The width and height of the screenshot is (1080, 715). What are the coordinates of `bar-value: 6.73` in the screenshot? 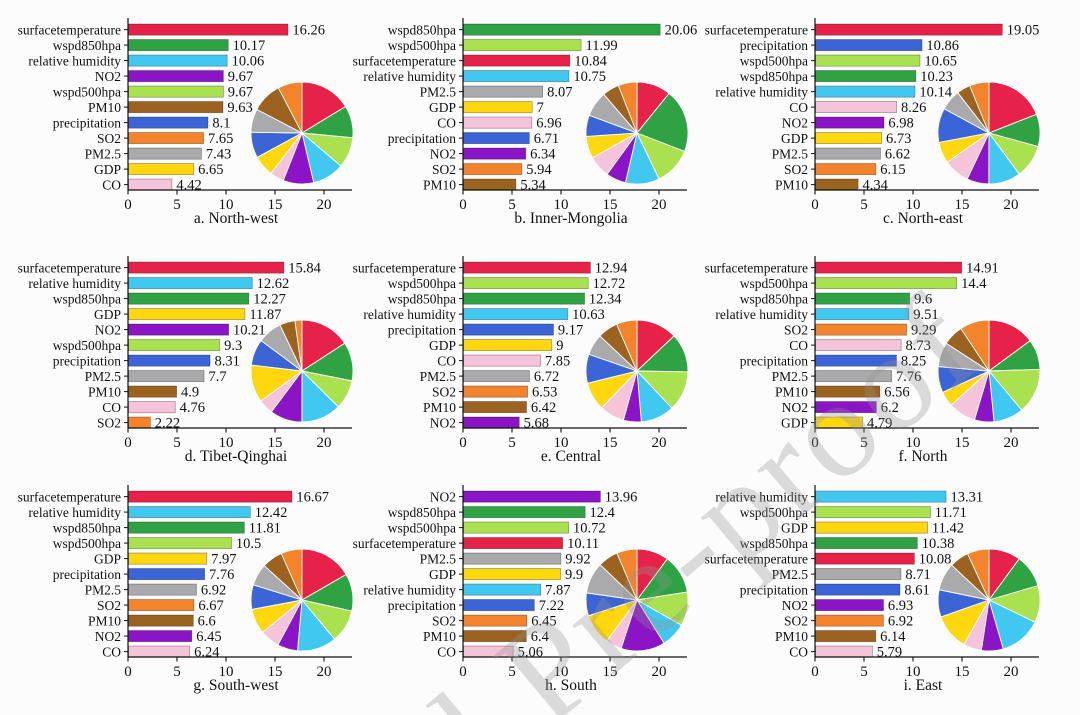 It's located at (898, 139).